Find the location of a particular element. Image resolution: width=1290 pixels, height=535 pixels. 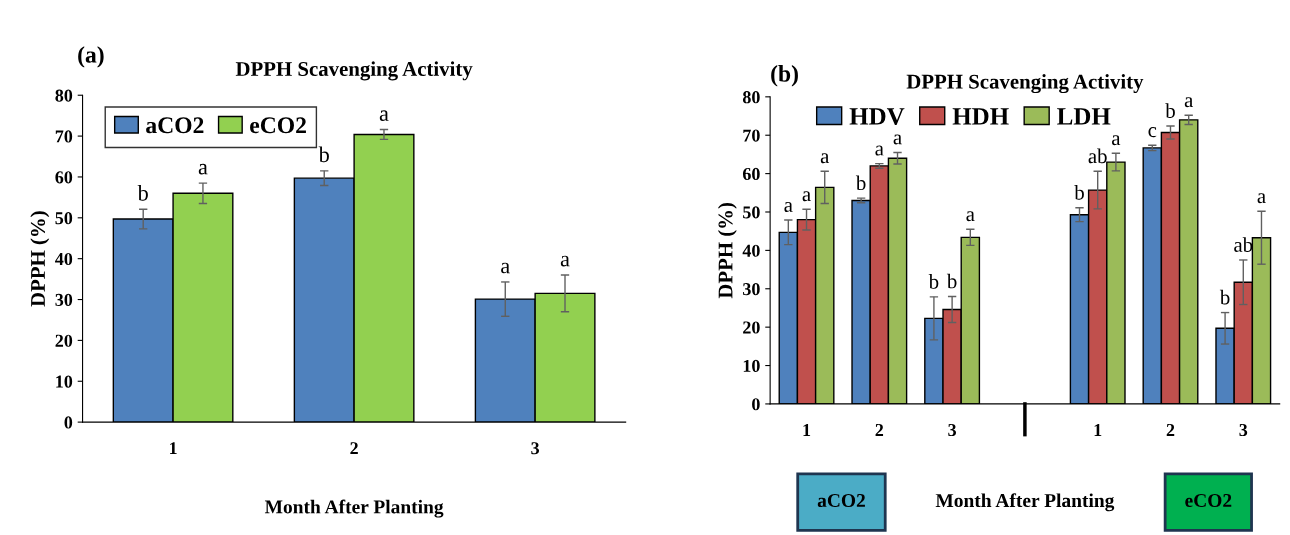

text: (a) is located at coordinates (91, 57).